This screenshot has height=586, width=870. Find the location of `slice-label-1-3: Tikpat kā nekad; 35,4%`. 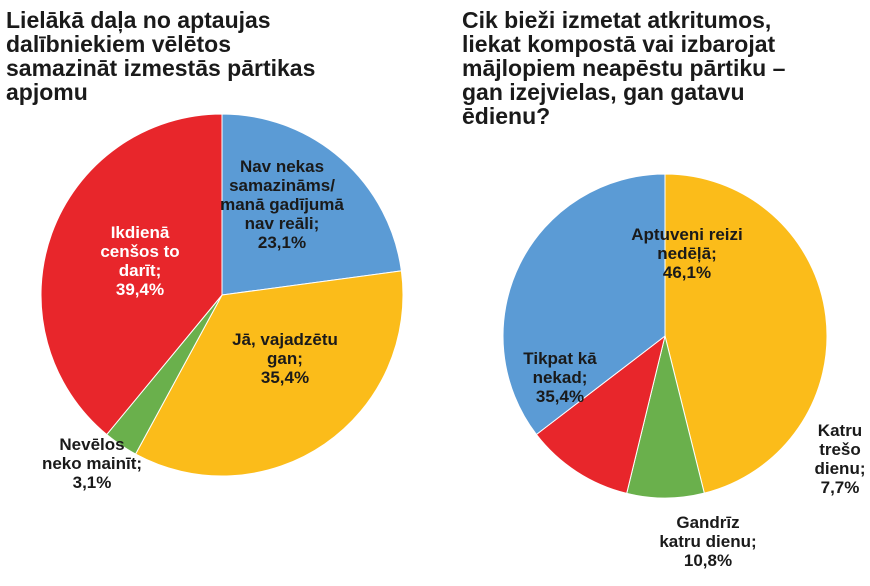

slice-label-1-3: Tikpat kā nekad; 35,4% is located at coordinates (560, 377).